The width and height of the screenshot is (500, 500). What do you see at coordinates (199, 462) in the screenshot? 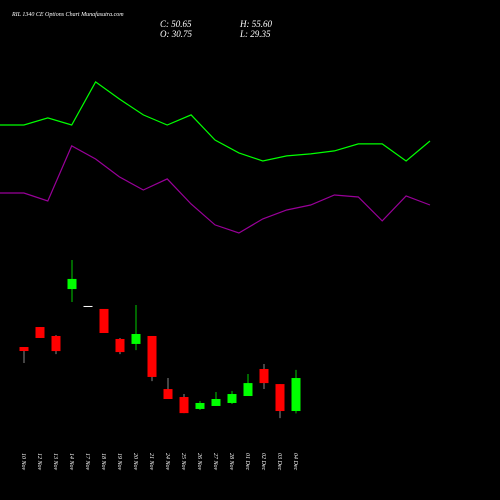
I see `x-tick-label: 26 Nov` at bounding box center [199, 462].